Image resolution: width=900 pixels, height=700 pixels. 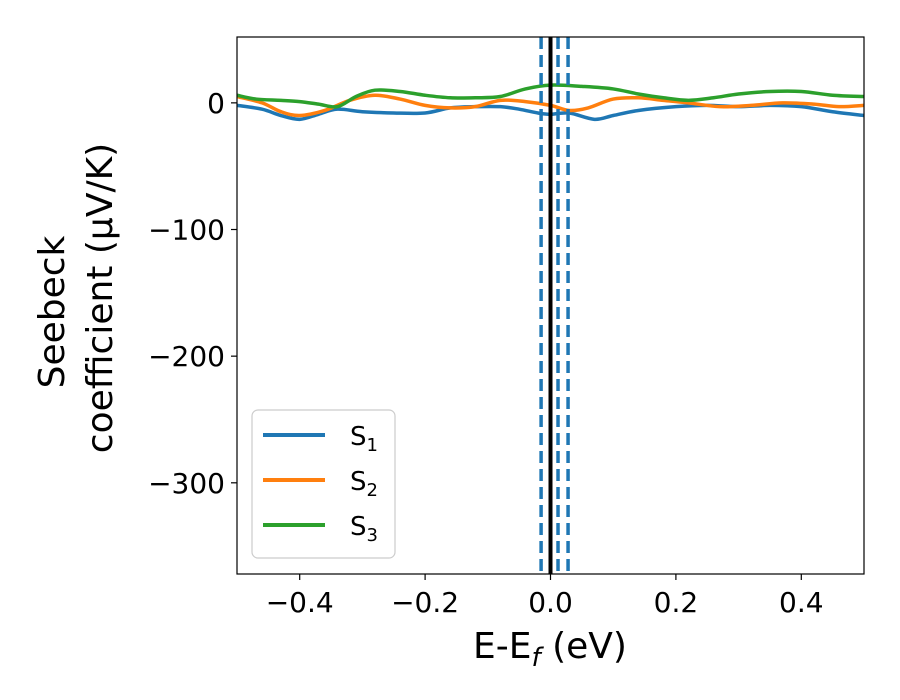 I want to click on y-tick-label: −300, so click(x=186, y=483).